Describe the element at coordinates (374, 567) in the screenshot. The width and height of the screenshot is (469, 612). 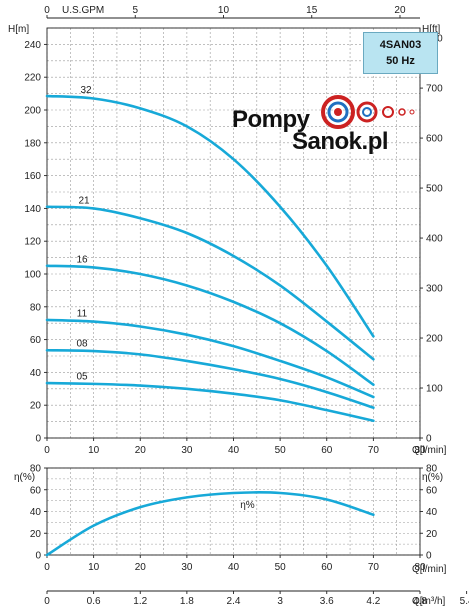
I see `eff-tick-label-bottom: 70` at that location.